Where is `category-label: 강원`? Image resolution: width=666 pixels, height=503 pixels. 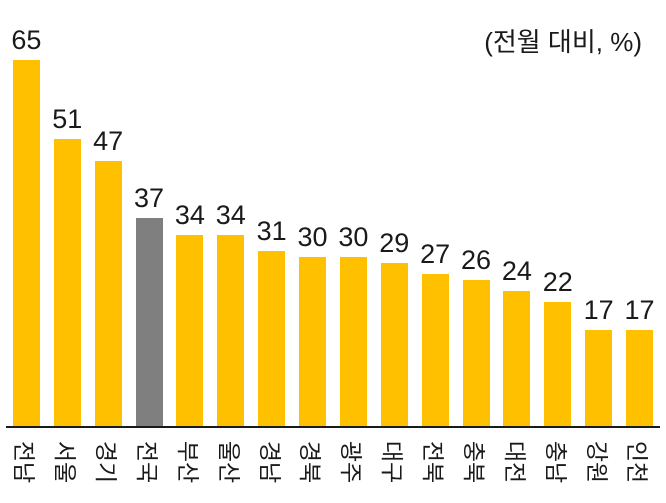
category-label: 강원 is located at coordinates (596, 462).